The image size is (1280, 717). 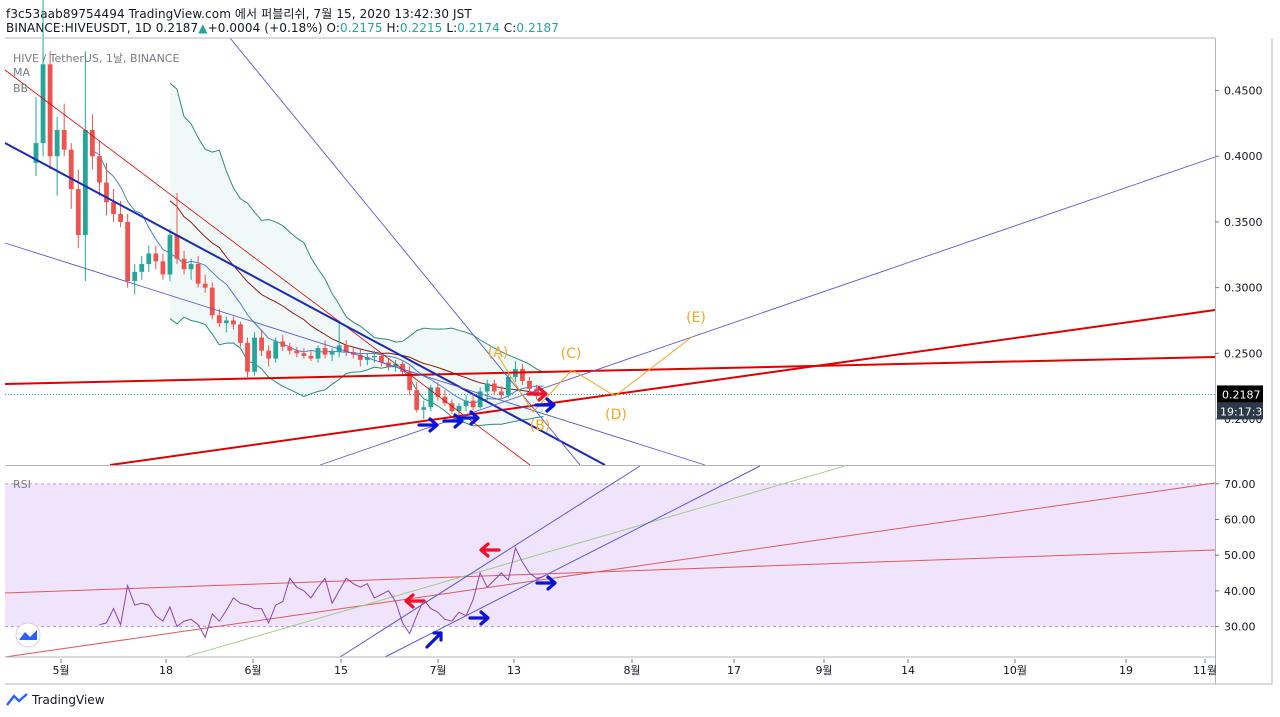 I want to click on close-label: C:, so click(x=510, y=28).